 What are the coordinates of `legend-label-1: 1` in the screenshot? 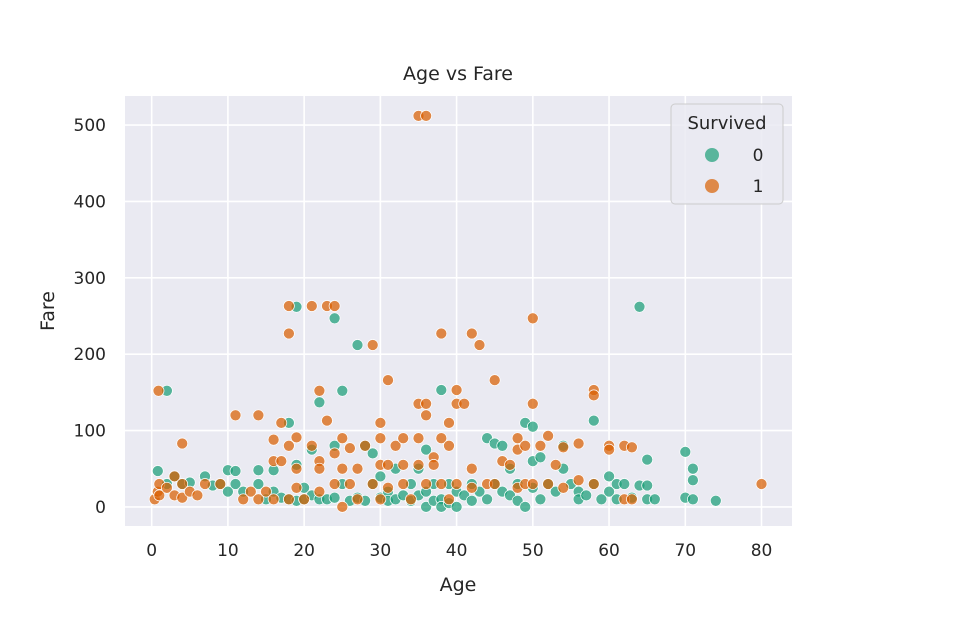 It's located at (758, 187).